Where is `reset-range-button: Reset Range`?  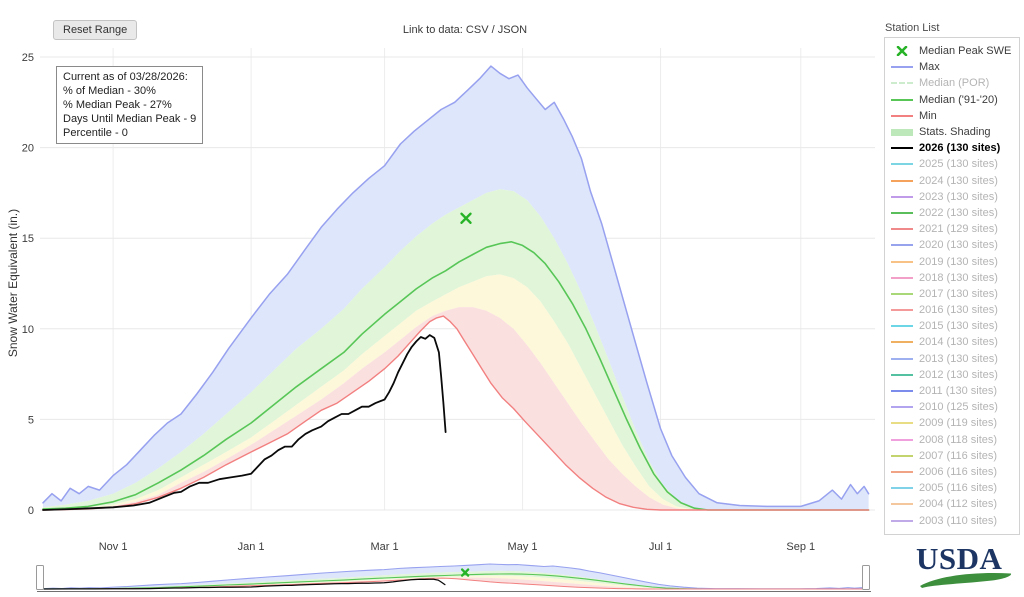
reset-range-button: Reset Range is located at coordinates (95, 30).